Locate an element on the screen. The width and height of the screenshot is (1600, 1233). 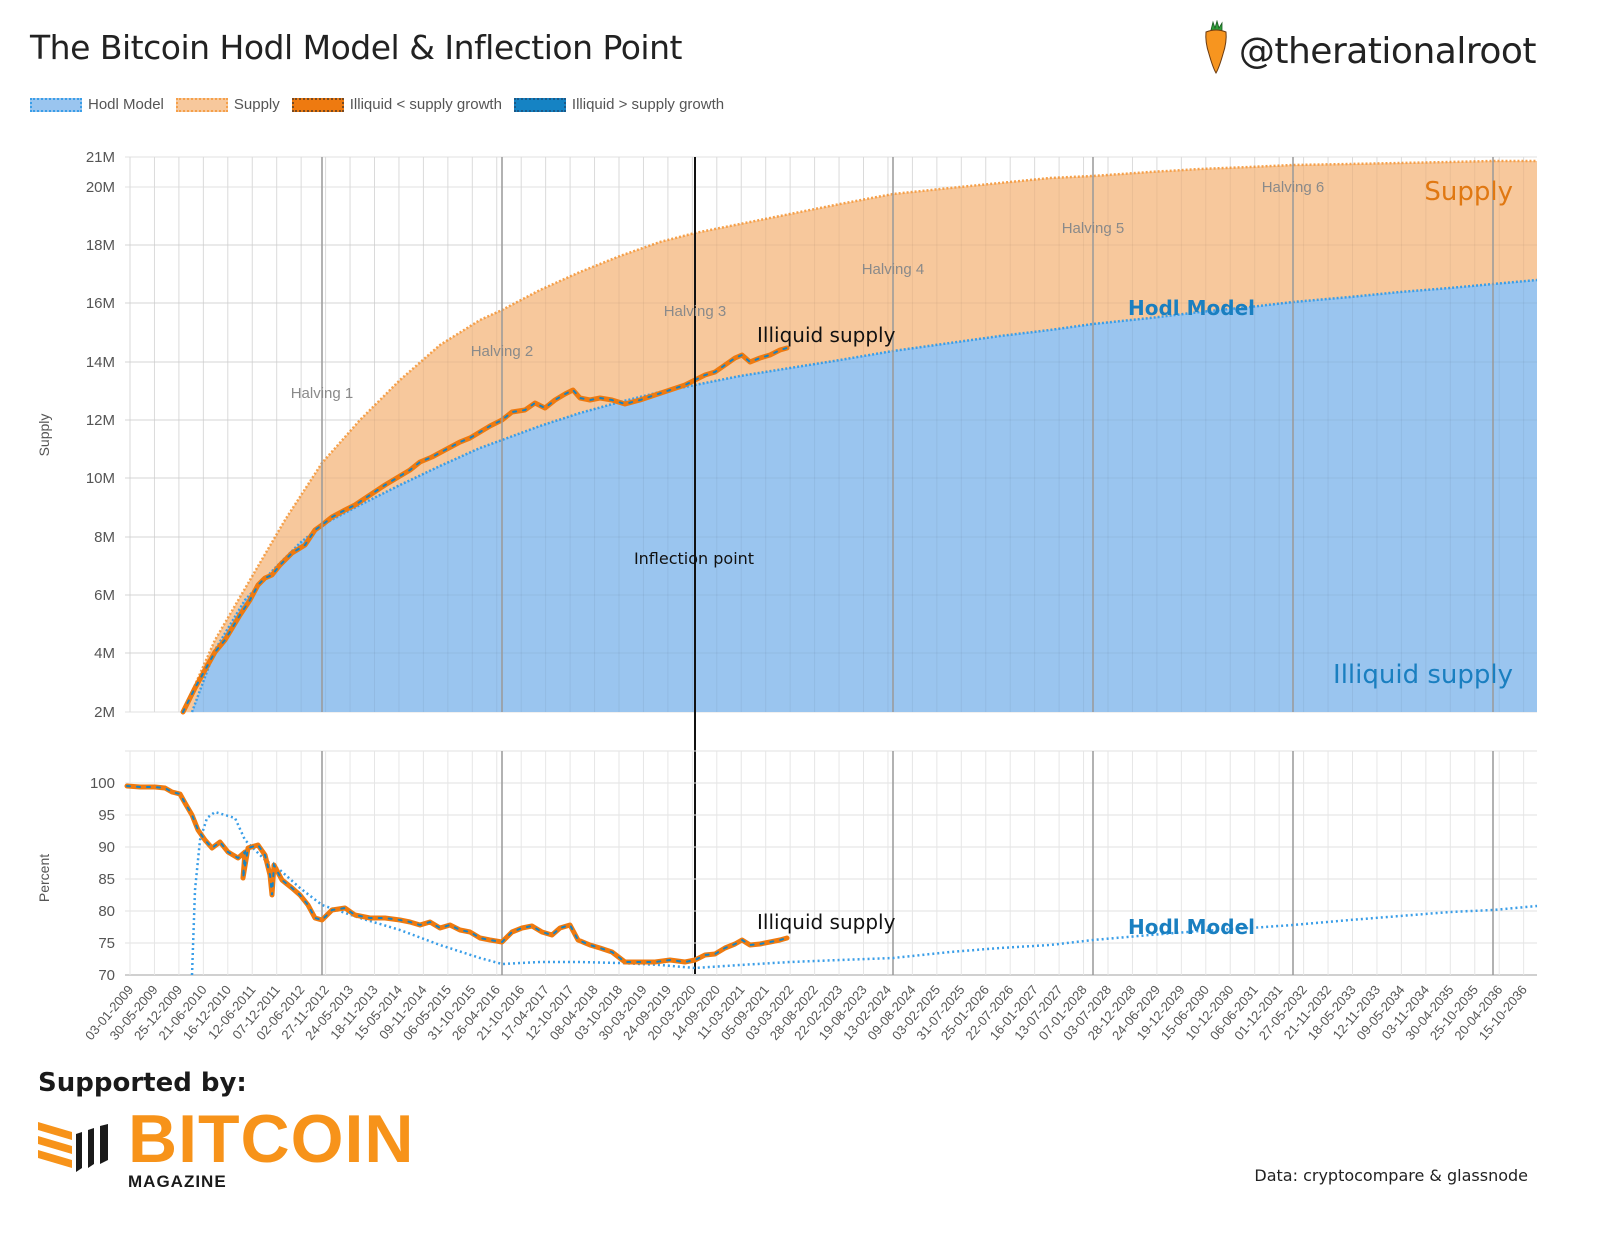
illiquid-greater-swatch is located at coordinates (539, 104).